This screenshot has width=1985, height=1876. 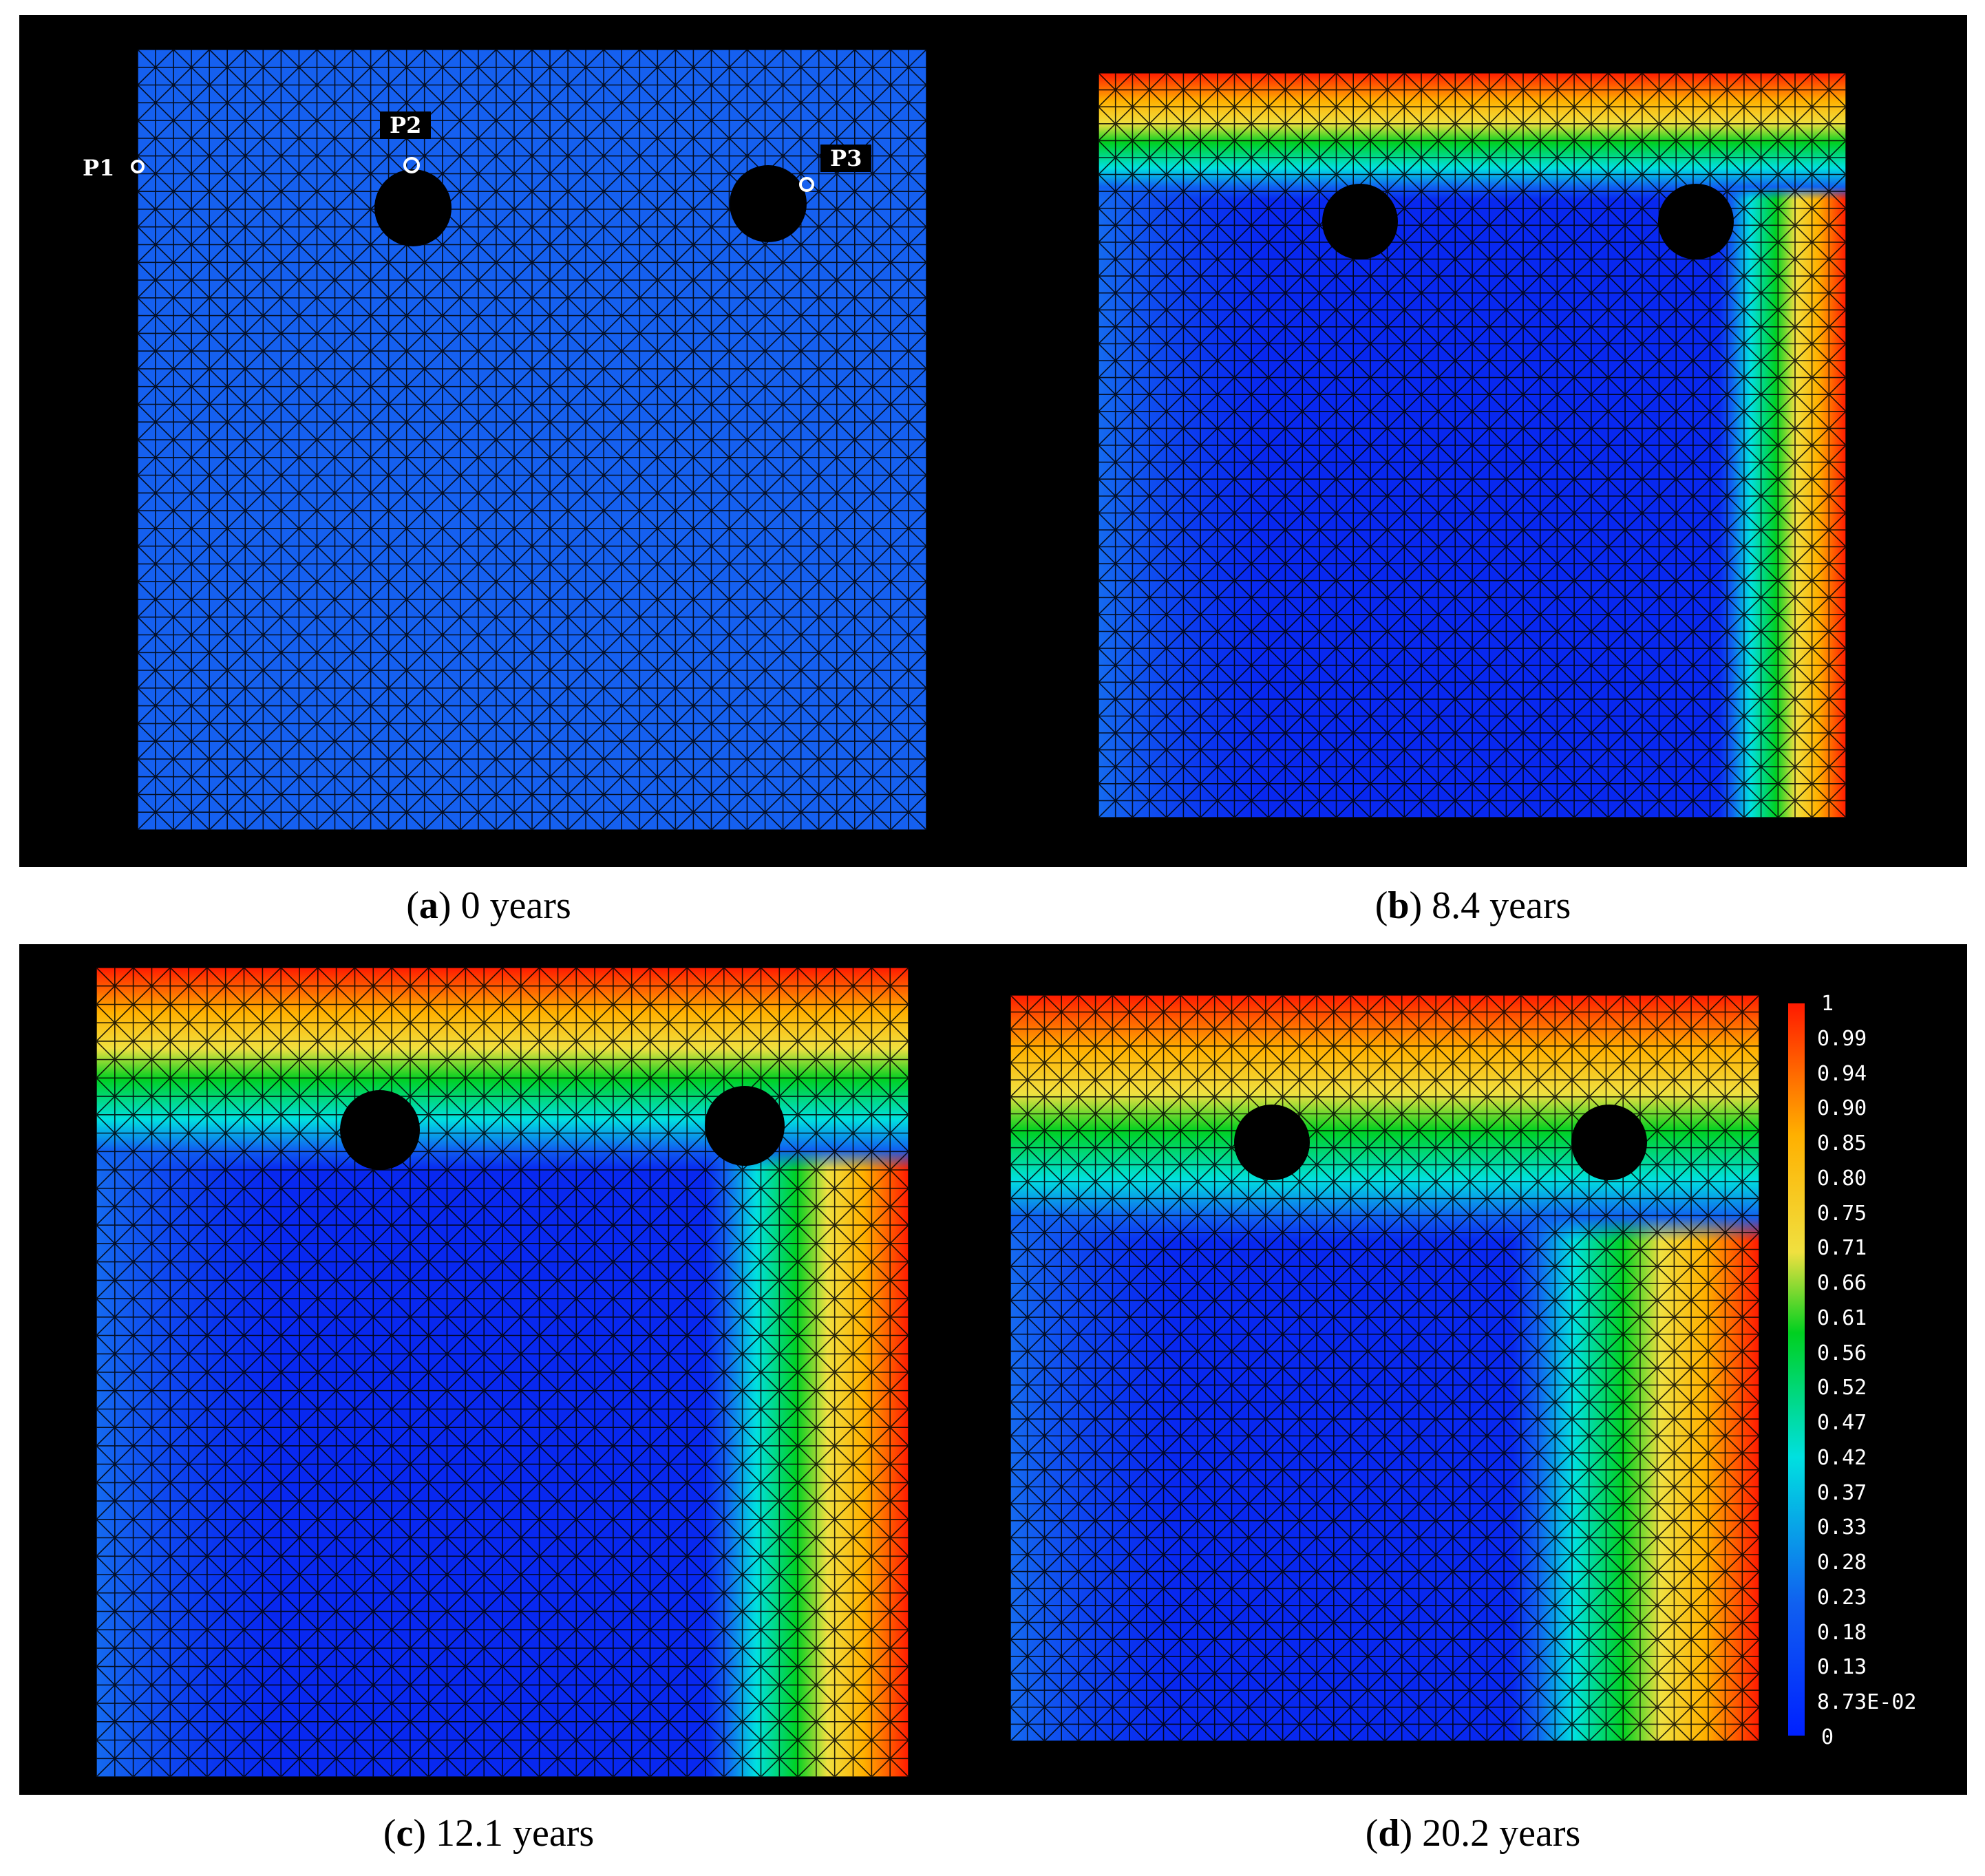 I want to click on colorbar-tick-label: 8.73E-02, so click(x=1867, y=1702).